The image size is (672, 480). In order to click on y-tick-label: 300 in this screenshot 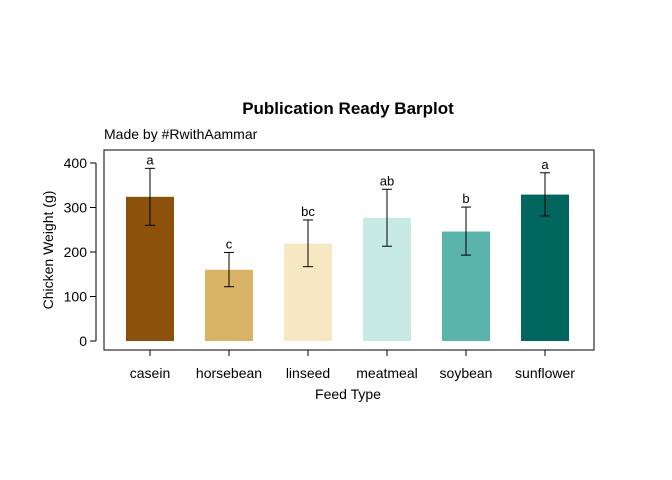, I will do `click(76, 208)`.